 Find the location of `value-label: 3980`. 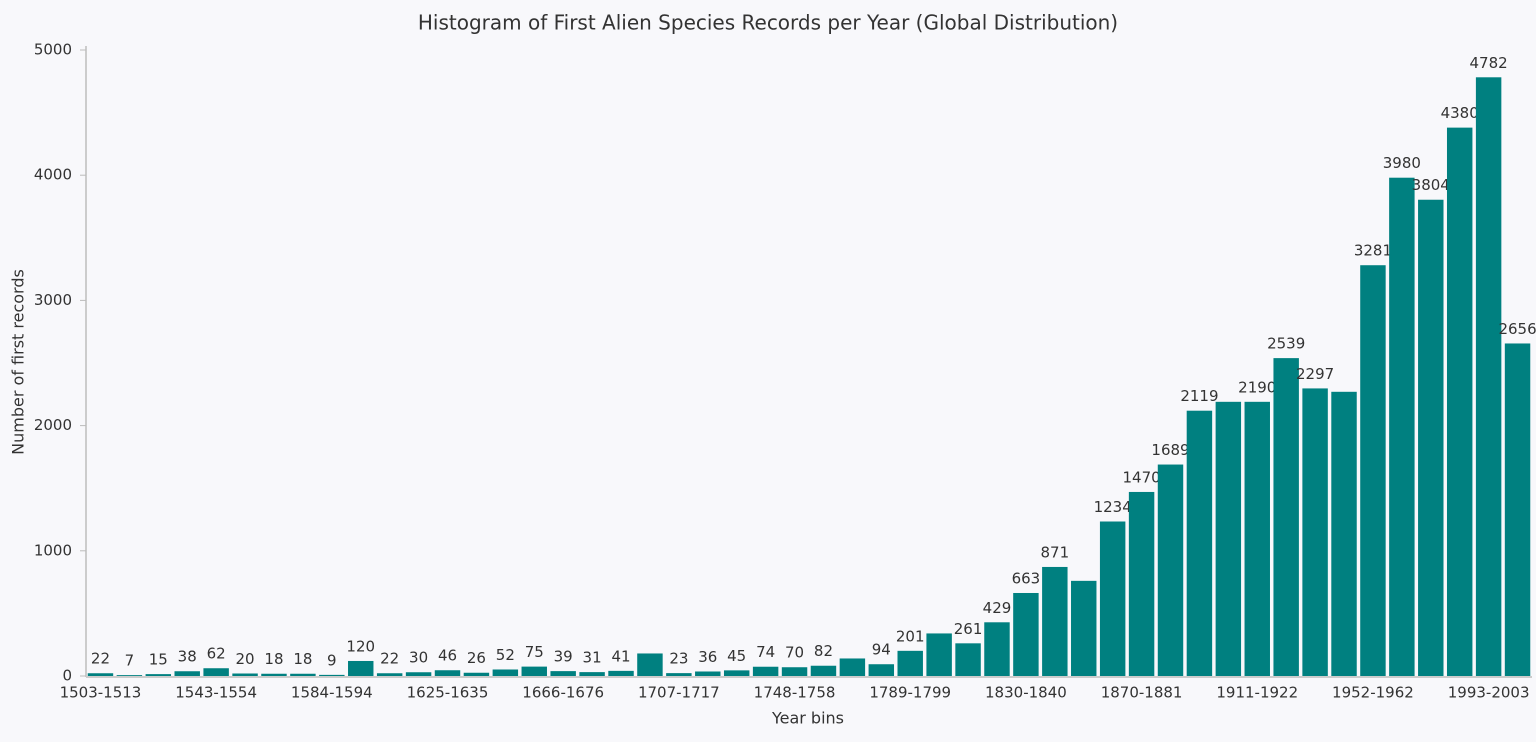

value-label: 3980 is located at coordinates (1402, 163).